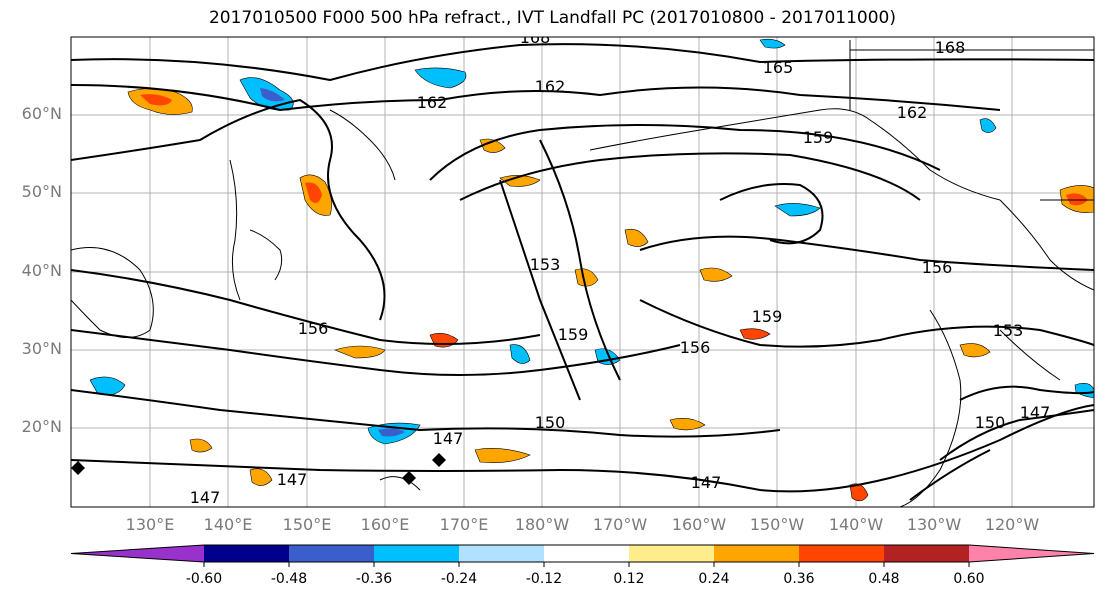  Describe the element at coordinates (699, 524) in the screenshot. I see `lon-label: 160°W` at that location.